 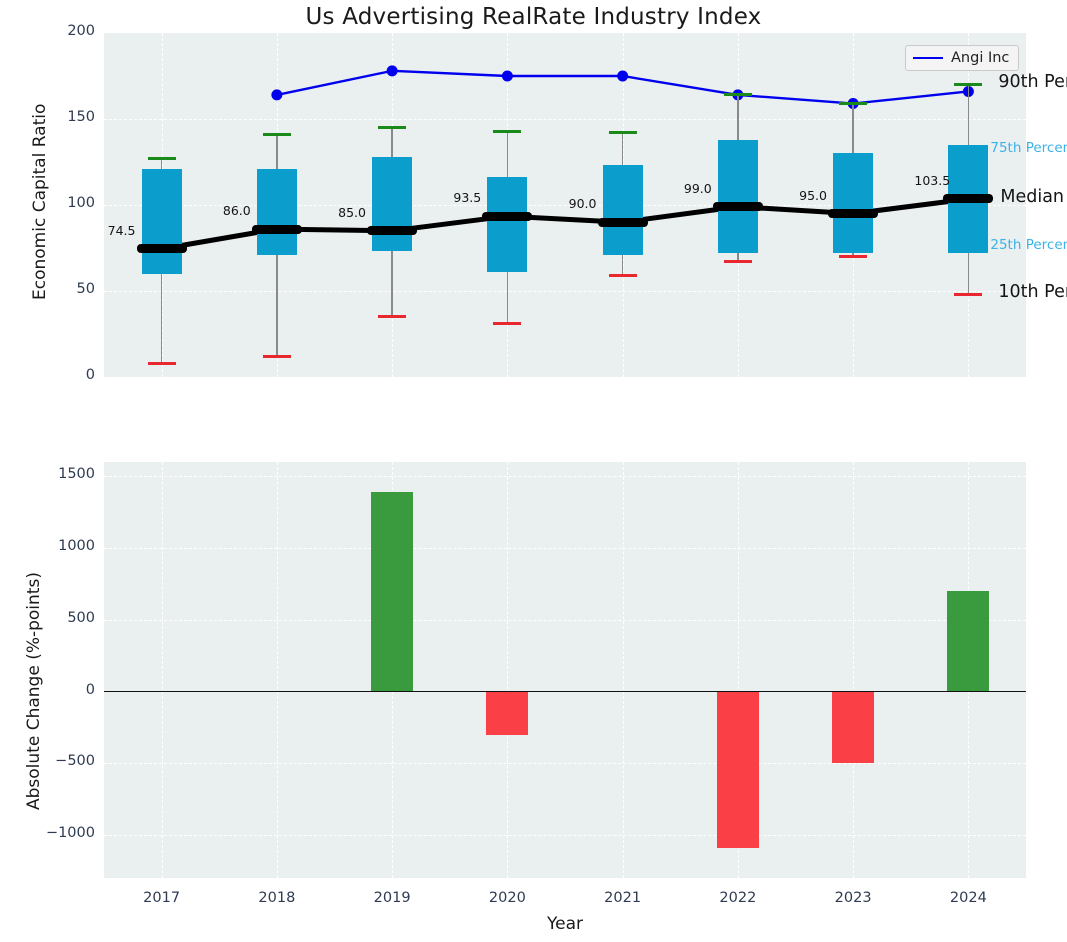 I want to click on y-tick-label: −500, so click(x=75, y=761).